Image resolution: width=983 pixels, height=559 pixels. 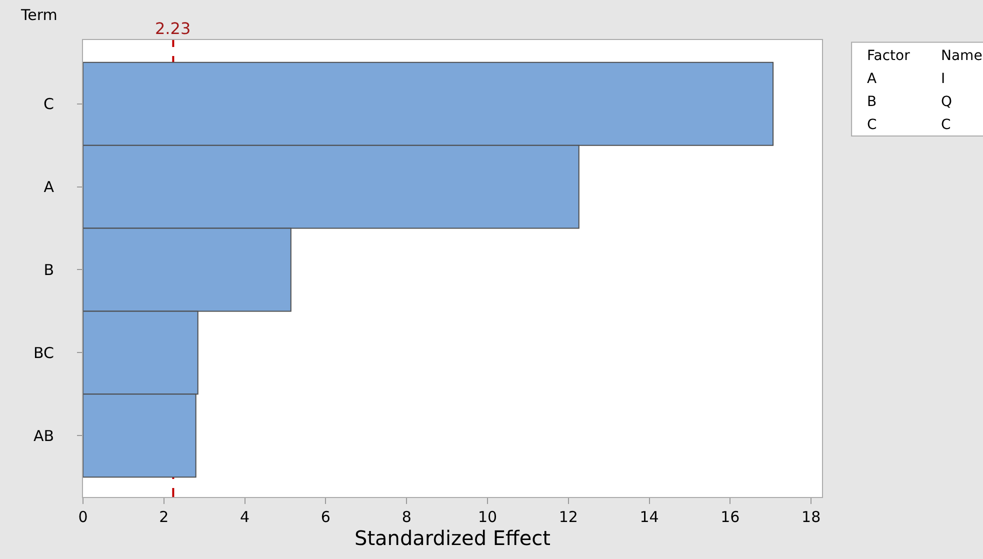 I want to click on x-axis-title: Standardized Effect, so click(x=452, y=538).